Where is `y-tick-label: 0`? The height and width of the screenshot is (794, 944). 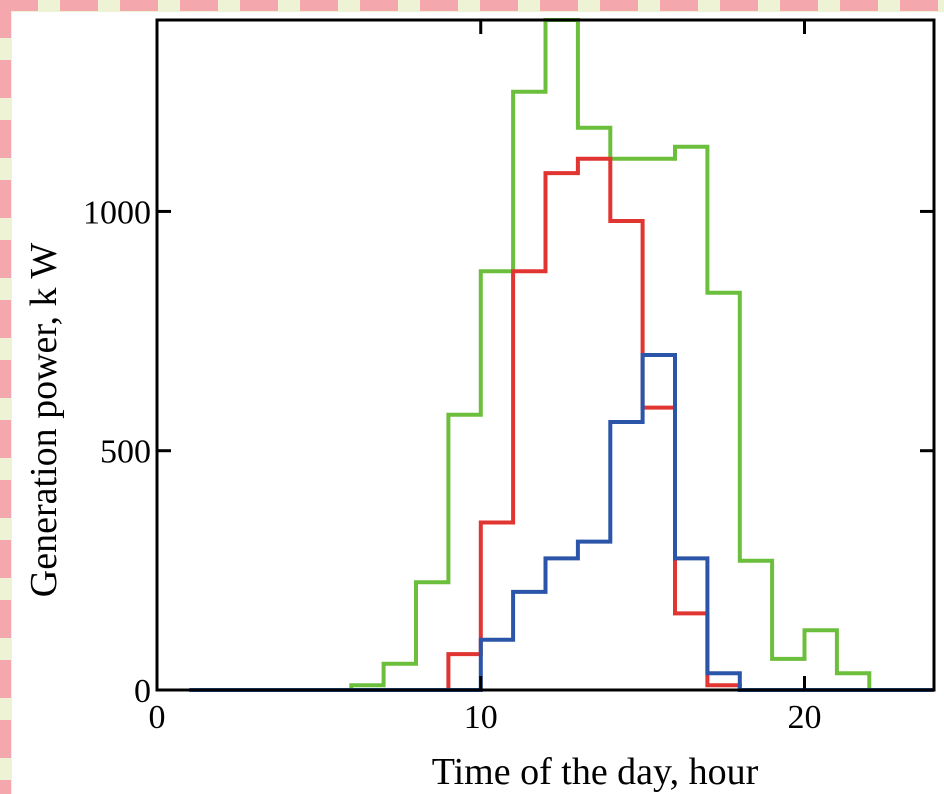
y-tick-label: 0 is located at coordinates (142, 691).